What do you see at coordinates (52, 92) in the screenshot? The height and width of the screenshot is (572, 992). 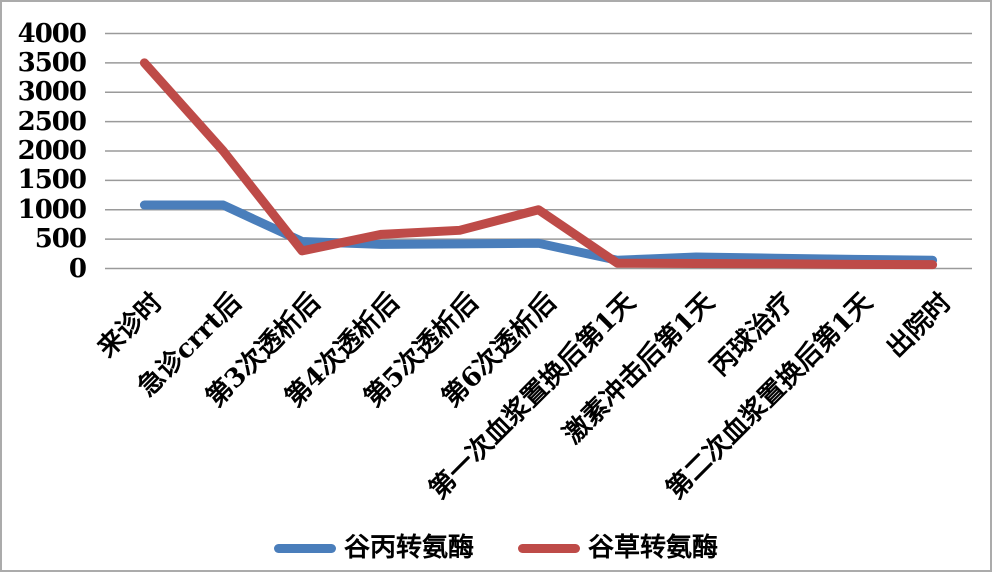 I see `y-tick-label: 3000` at bounding box center [52, 92].